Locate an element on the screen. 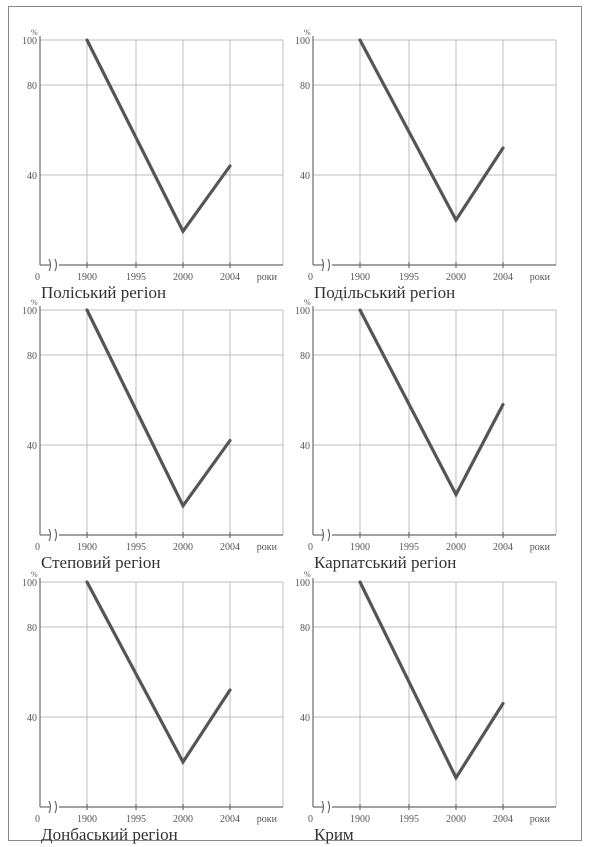  chart-title: Донбаський регіон is located at coordinates (109, 834).